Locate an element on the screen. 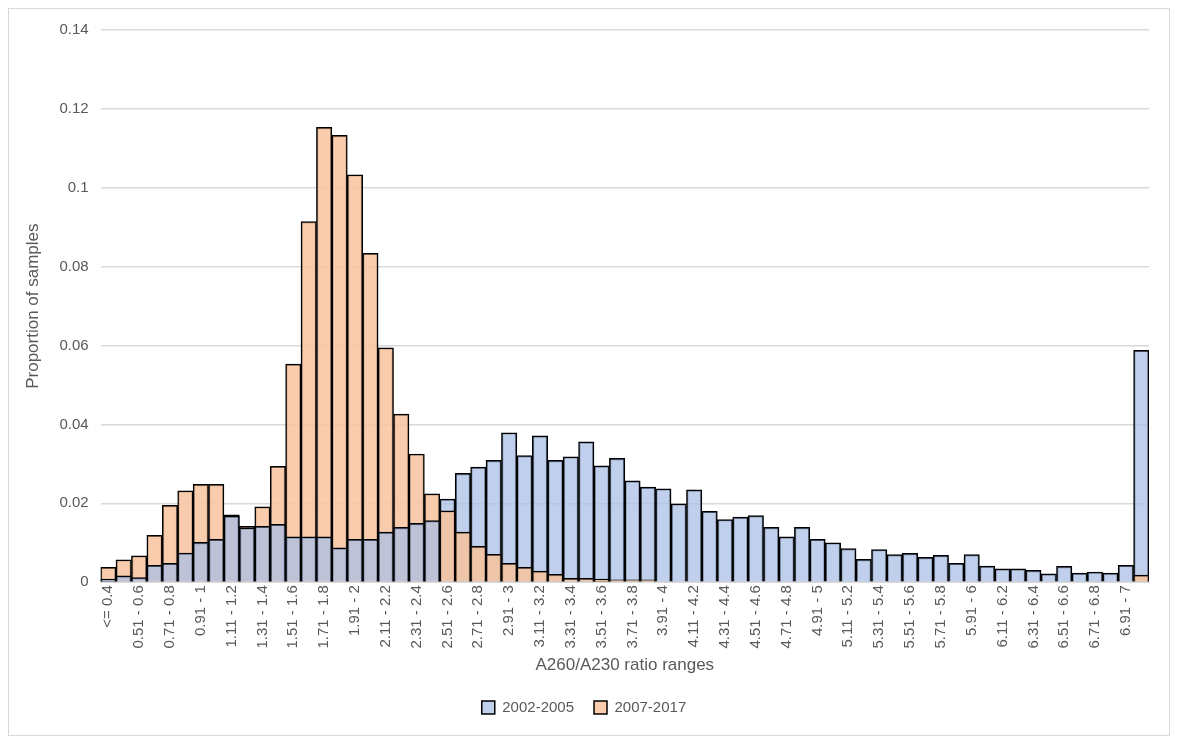  x-tick-label: 4.71 - 4.8 is located at coordinates (785, 617).